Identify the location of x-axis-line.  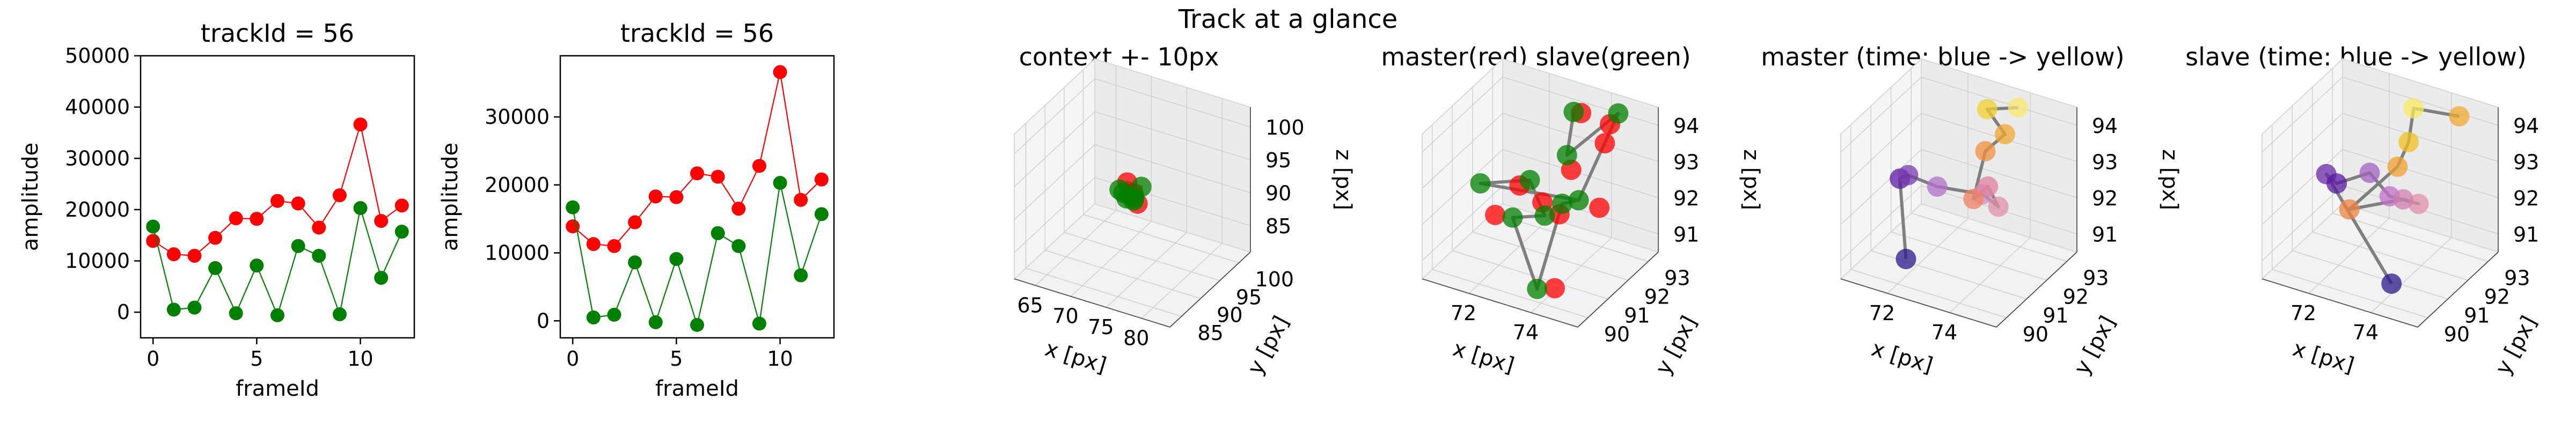
(1918, 303).